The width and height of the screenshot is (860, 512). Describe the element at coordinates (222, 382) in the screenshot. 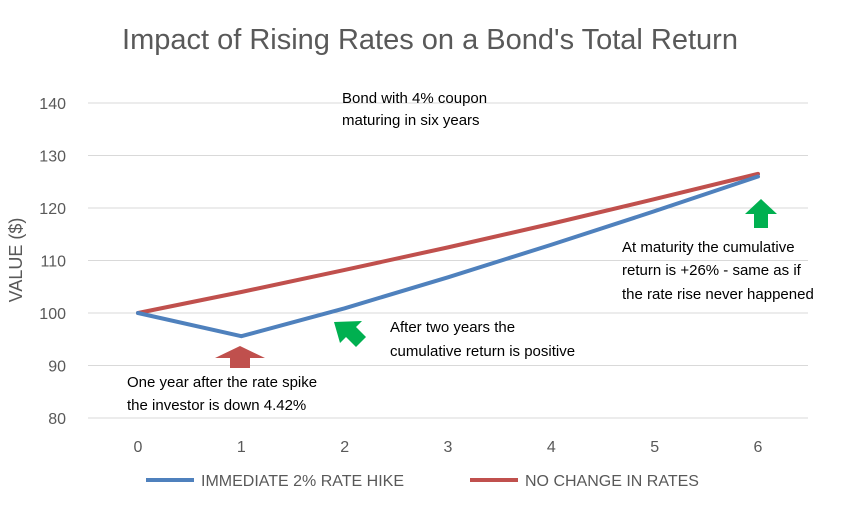

I see `annotation-line: One year after the rate spike` at that location.